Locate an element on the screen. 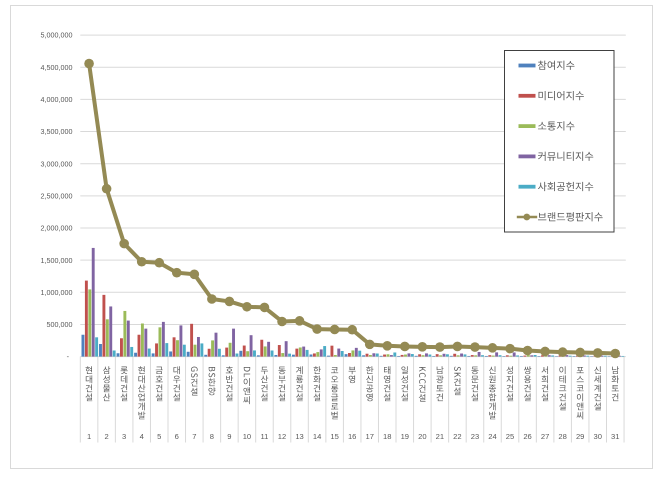  svg-text: 5,000,000 is located at coordinates (57, 35).